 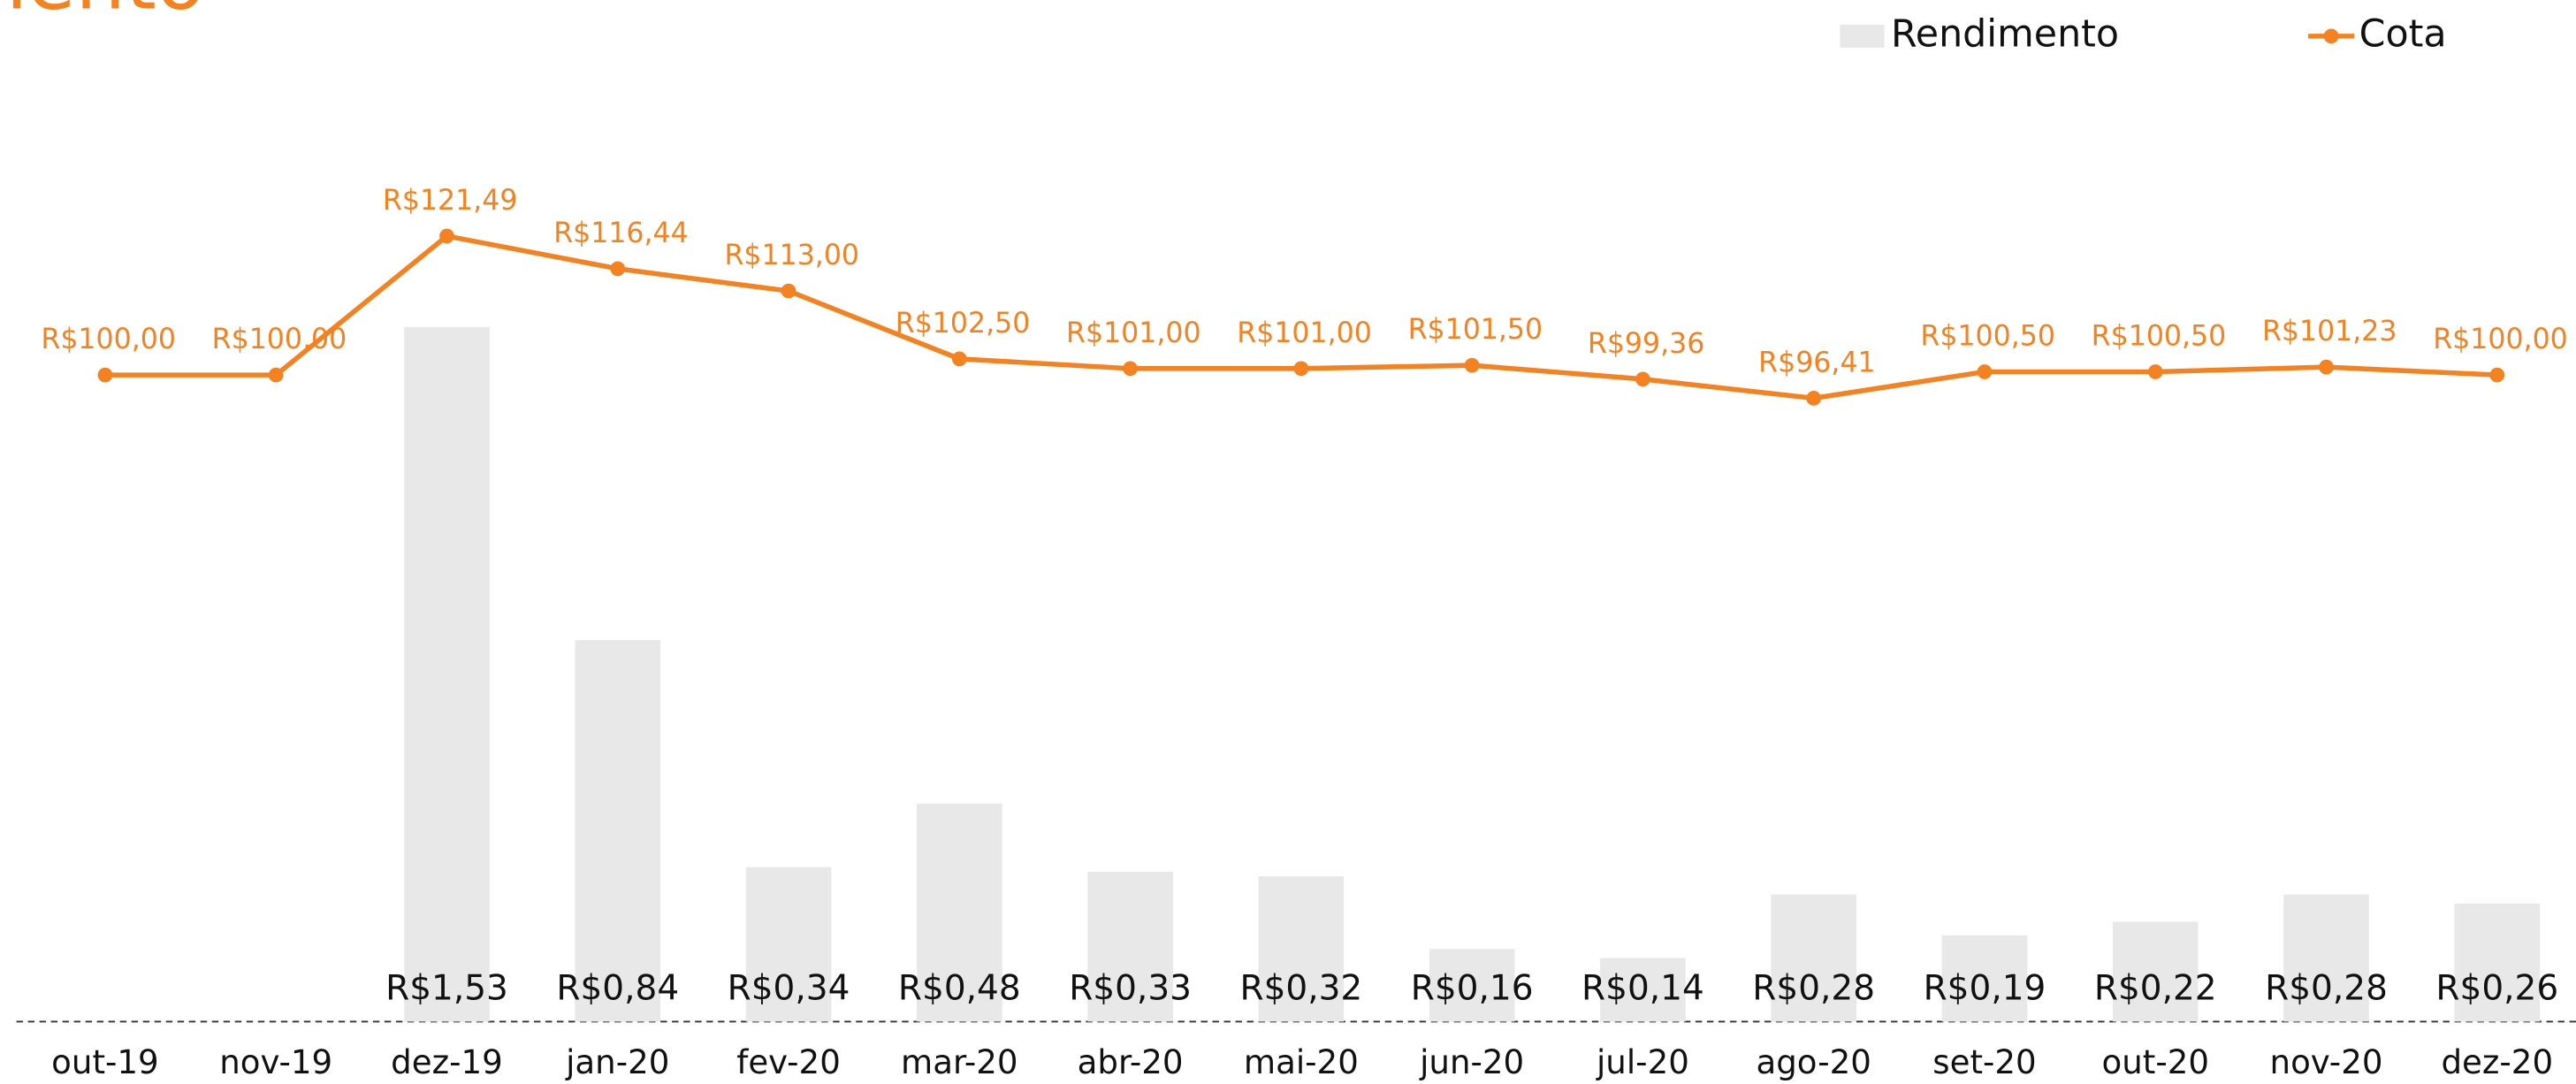 I want to click on bar-value-label: R$0,19, so click(x=1985, y=989).